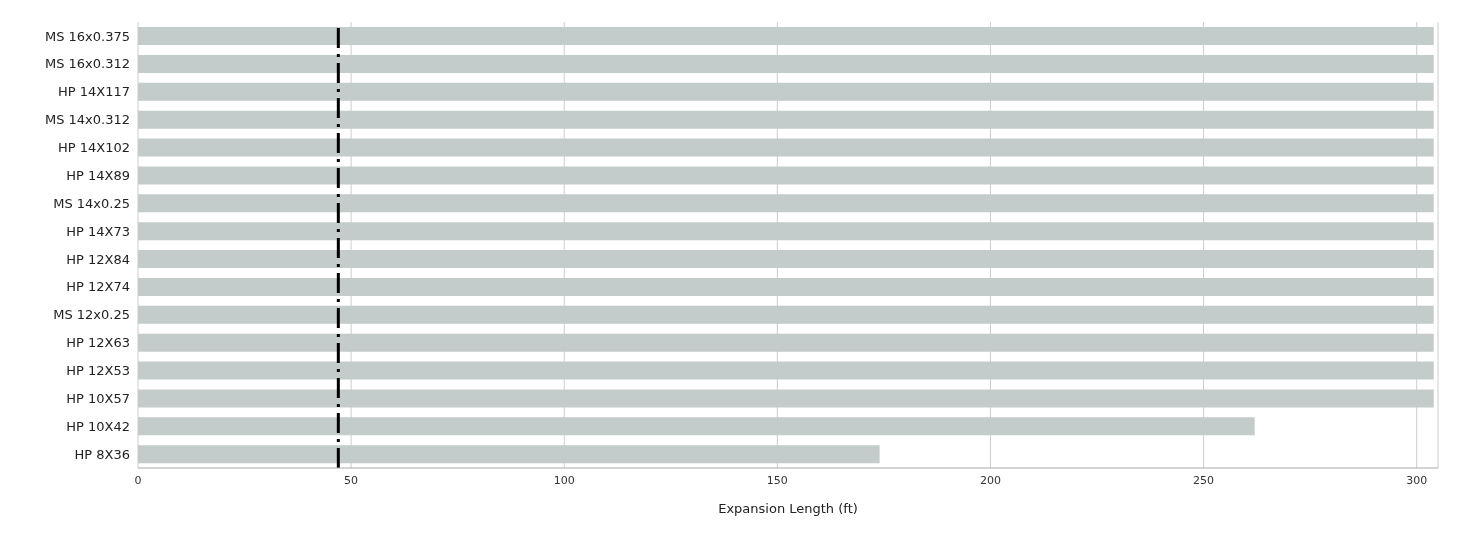 This screenshot has width=1481, height=533. Describe the element at coordinates (351, 480) in the screenshot. I see `x-tick-label: 50` at that location.